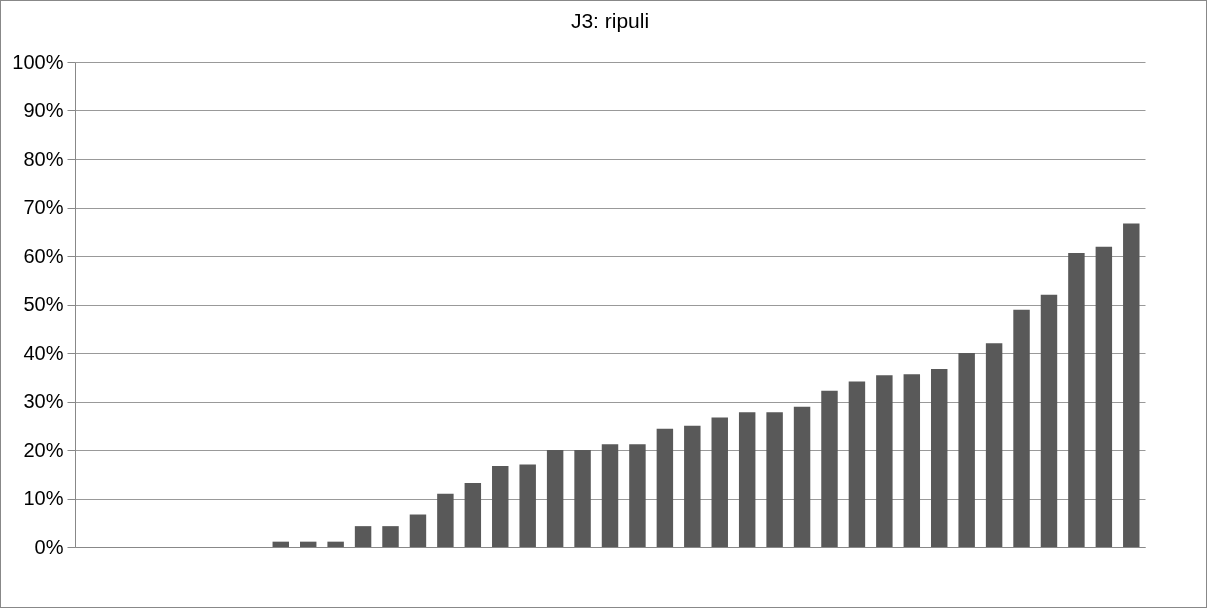 The image size is (1209, 610). What do you see at coordinates (49, 546) in the screenshot?
I see `y-tick-label: 0%` at bounding box center [49, 546].